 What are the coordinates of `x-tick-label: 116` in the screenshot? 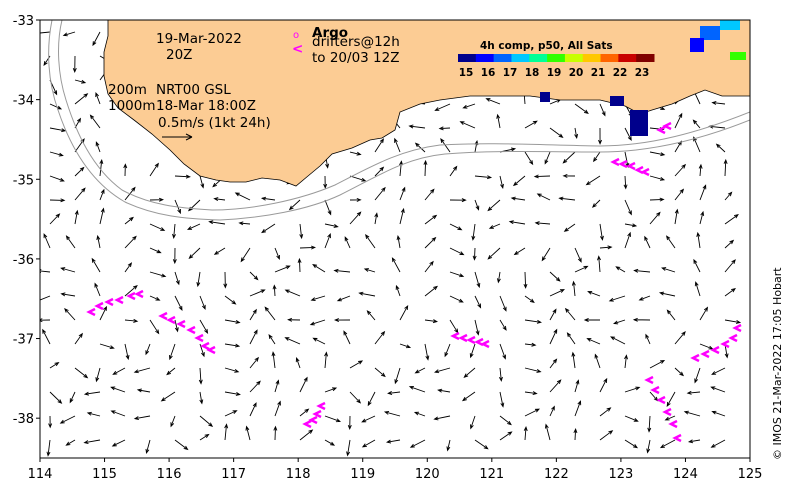 It's located at (169, 474).